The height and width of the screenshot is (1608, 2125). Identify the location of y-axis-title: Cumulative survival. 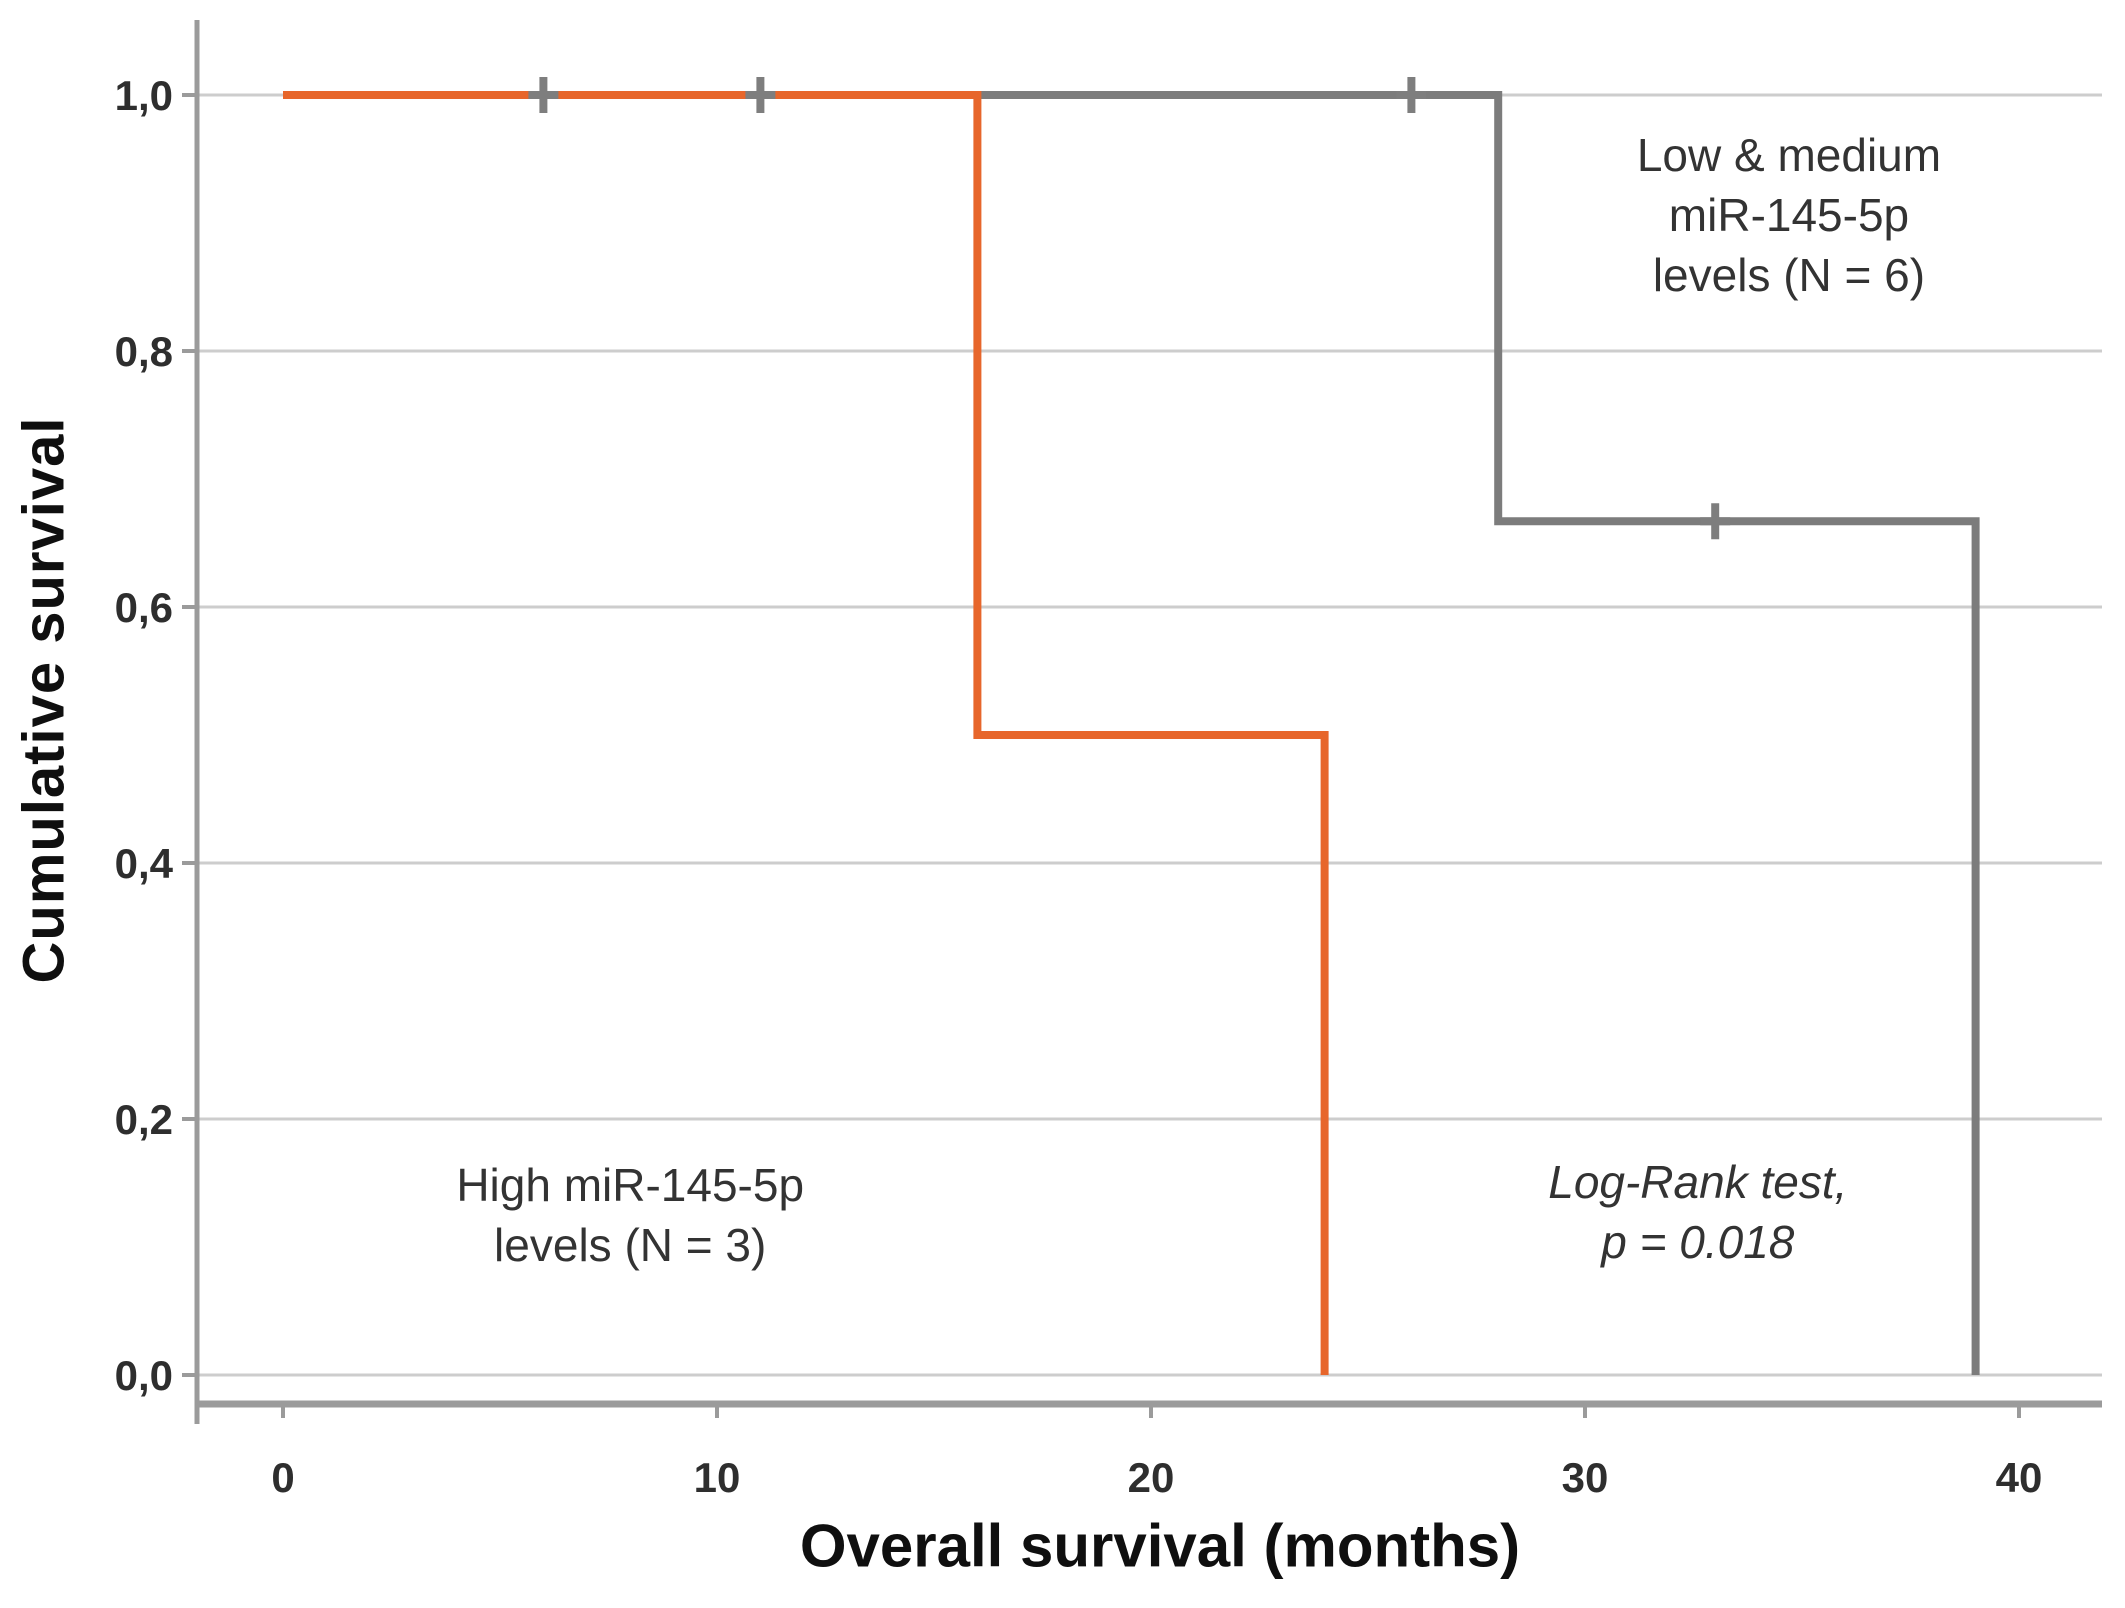
(44, 700).